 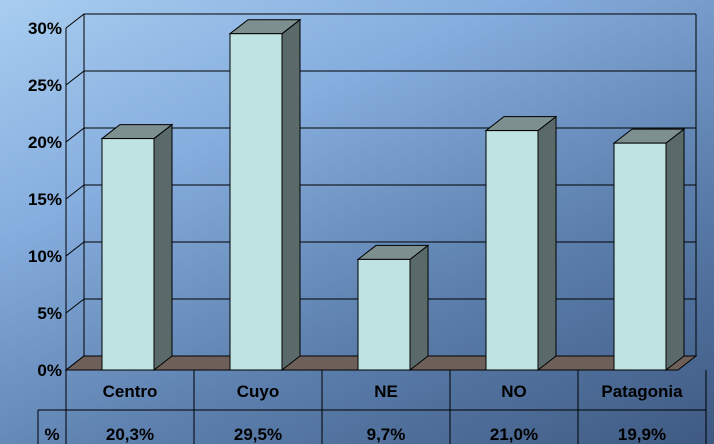 I want to click on category-label: Patagonia, so click(x=642, y=391).